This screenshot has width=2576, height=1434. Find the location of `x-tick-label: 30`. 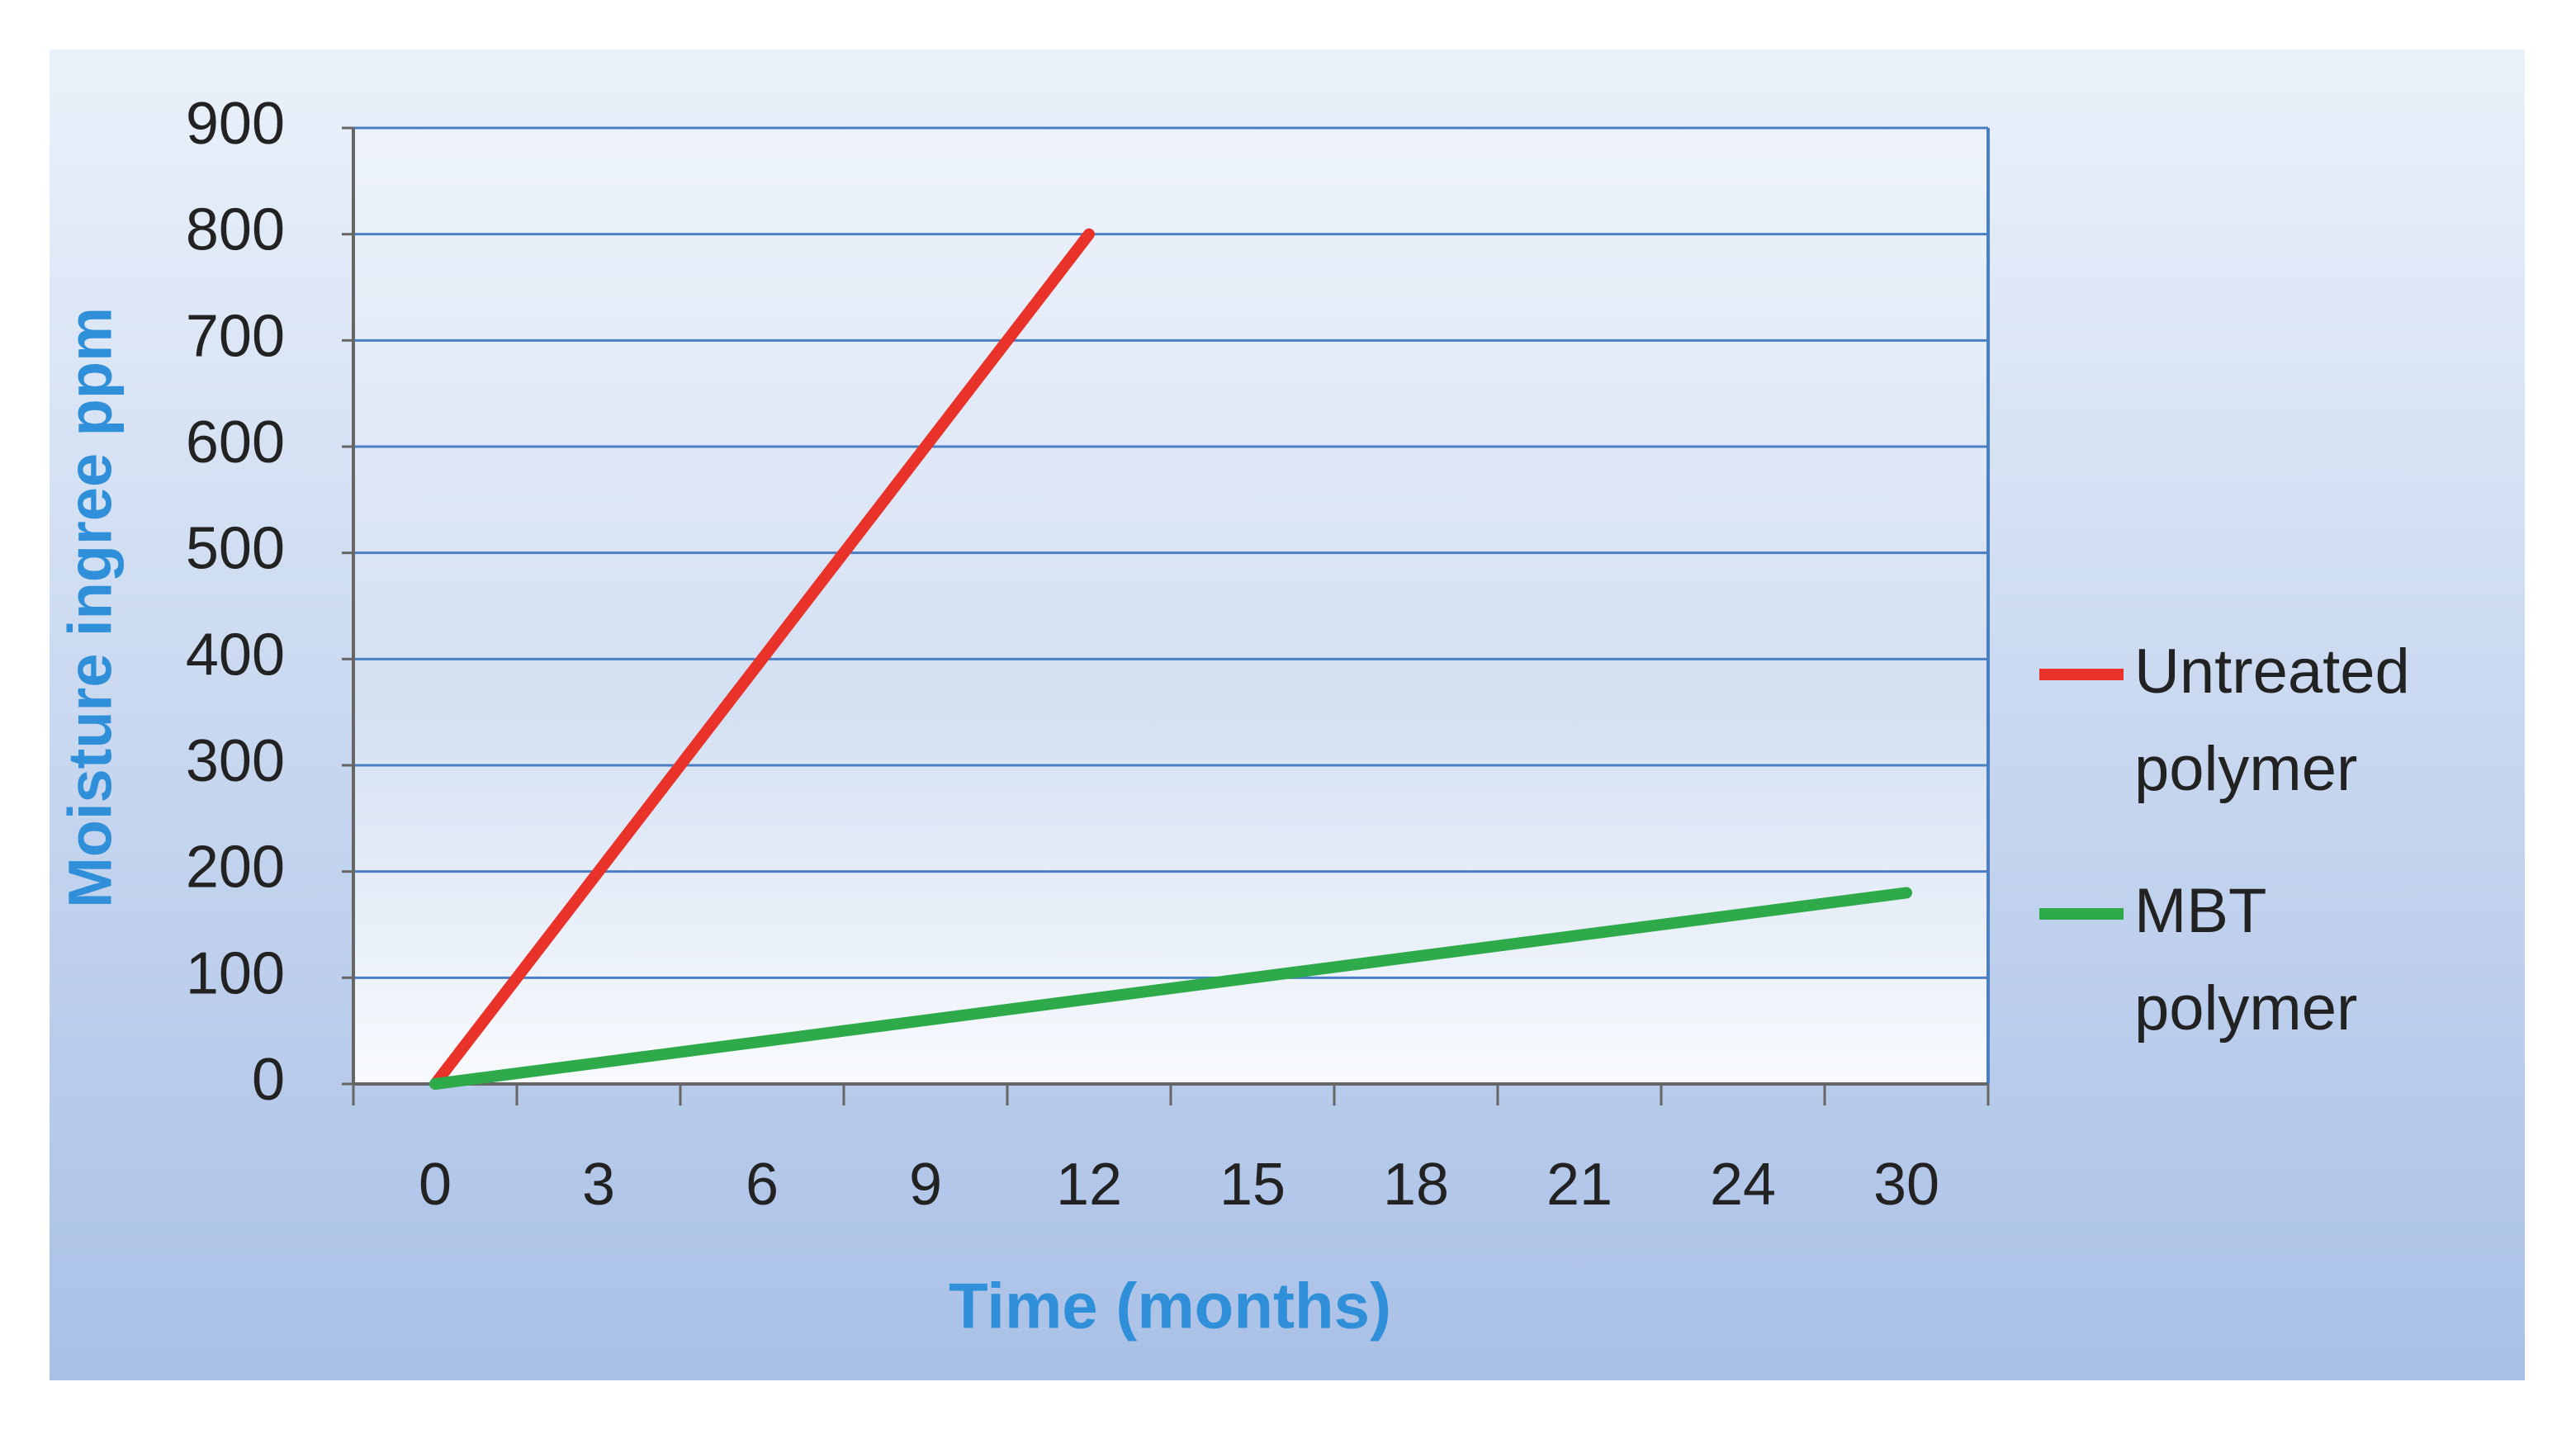

x-tick-label: 30 is located at coordinates (1906, 1185).